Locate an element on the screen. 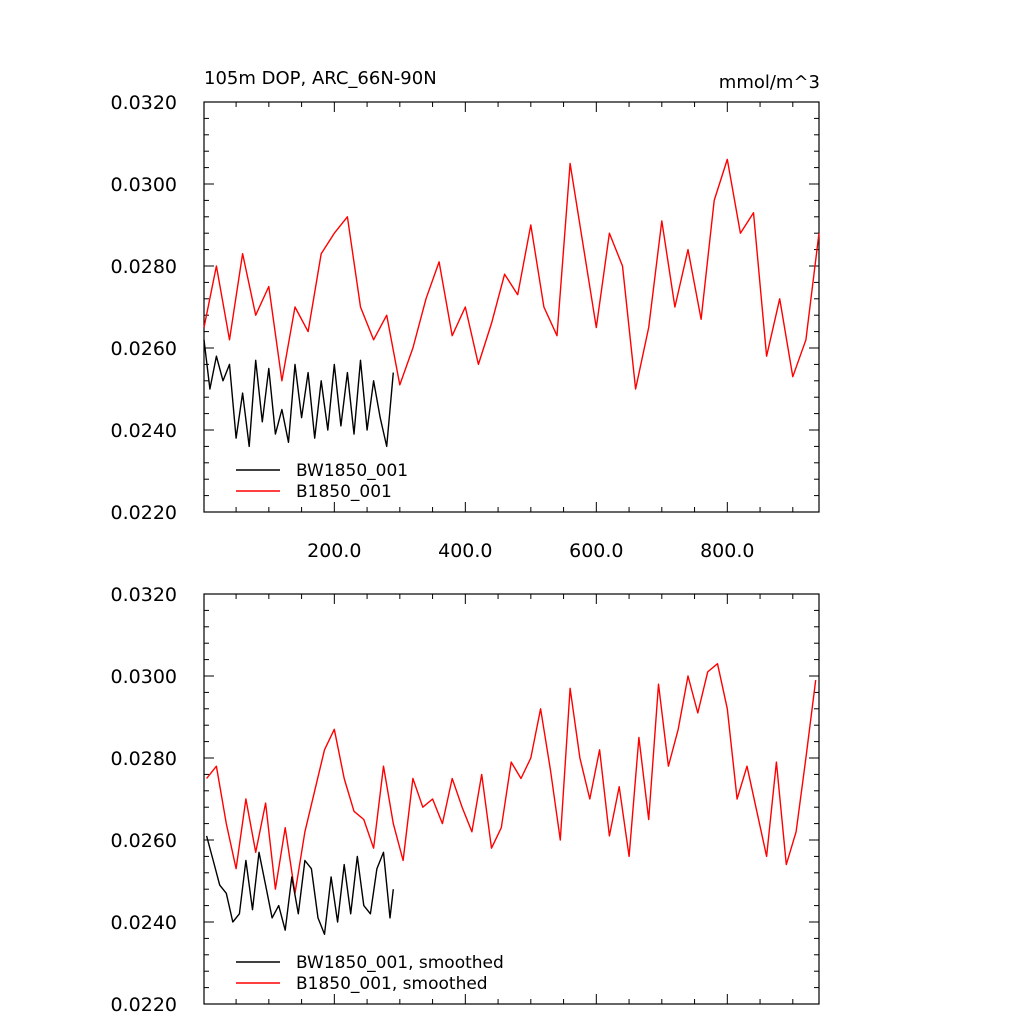  units-label: mmol/m^3 is located at coordinates (769, 82).